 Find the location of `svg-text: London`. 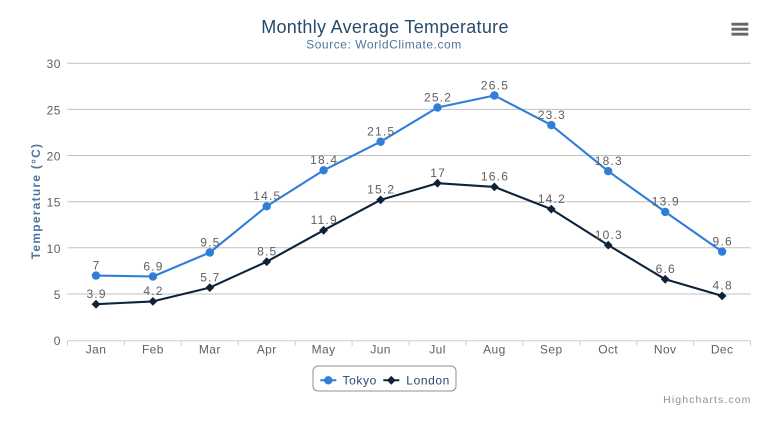

svg-text: London is located at coordinates (428, 380).